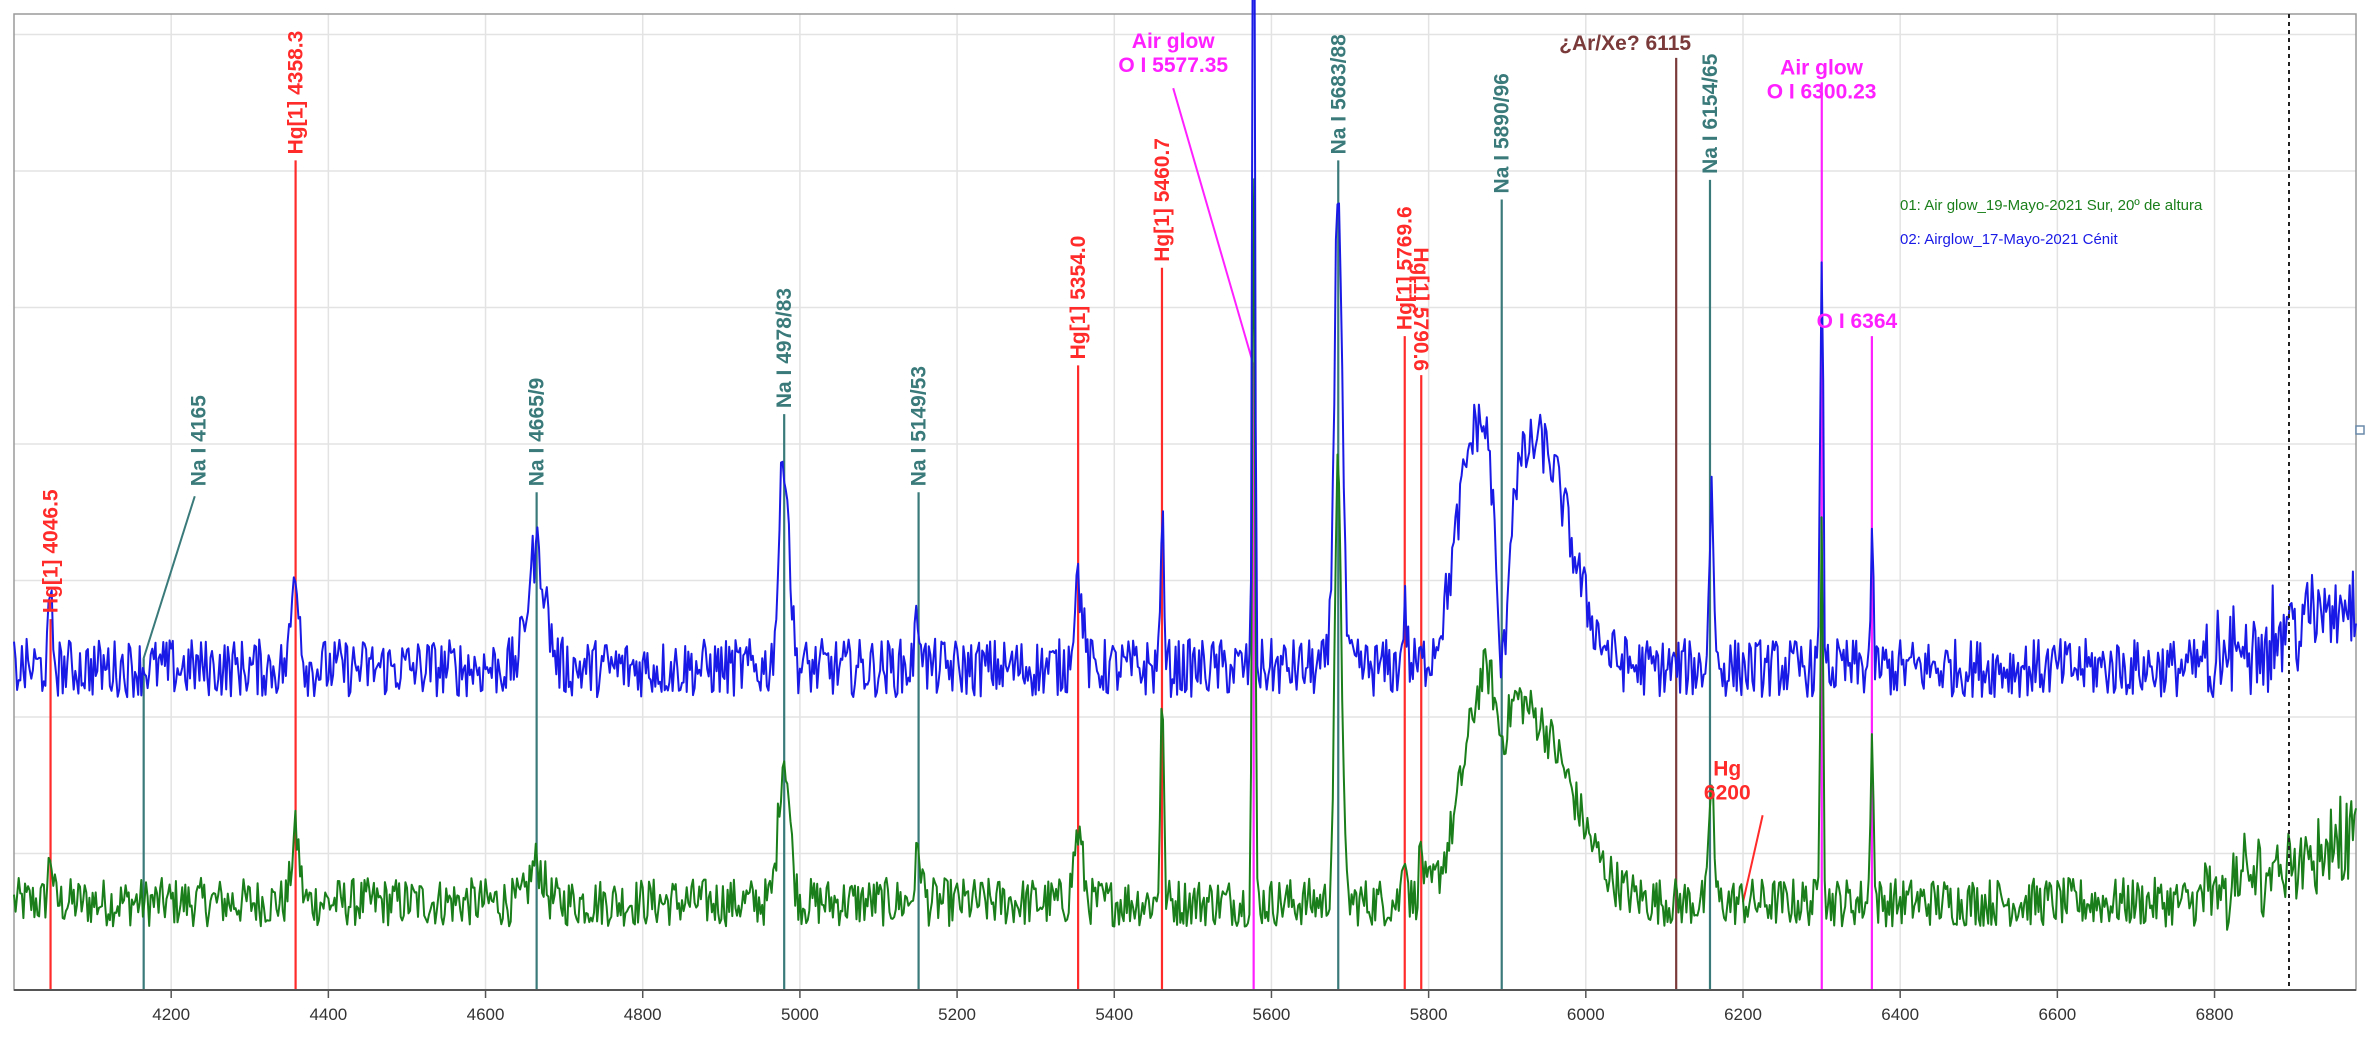 The width and height of the screenshot is (2366, 1040). Describe the element at coordinates (1857, 321) in the screenshot. I see `marker-label: O I 6364` at that location.